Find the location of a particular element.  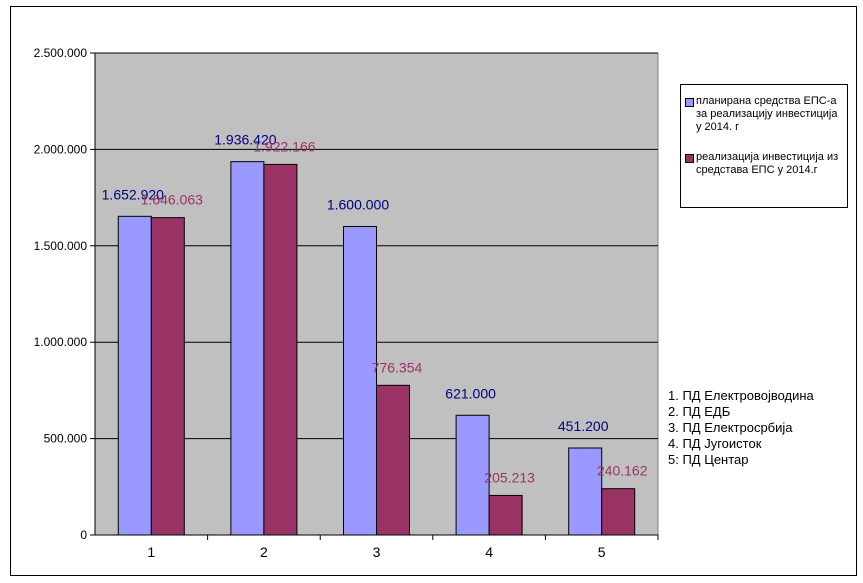

note-item-3: 3. ПД Електросрбија is located at coordinates (730, 427).